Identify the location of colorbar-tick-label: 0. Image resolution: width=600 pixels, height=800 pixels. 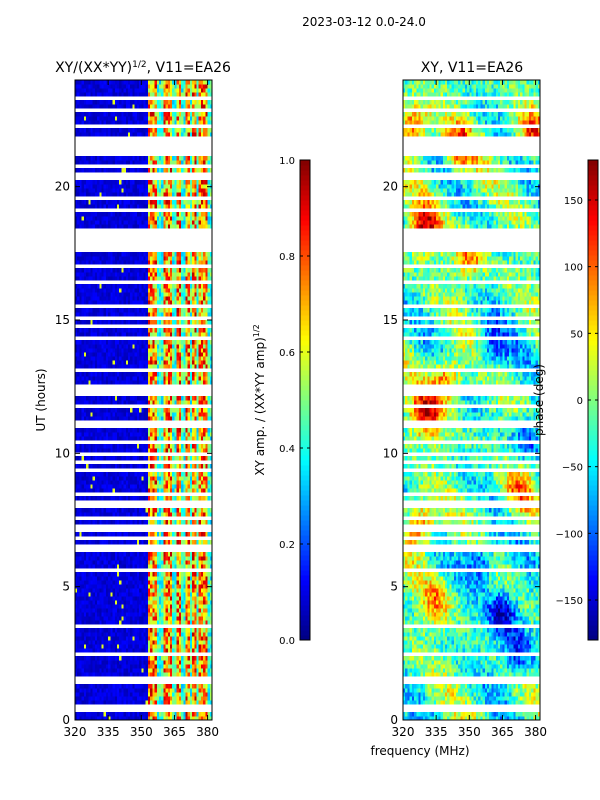
(580, 401).